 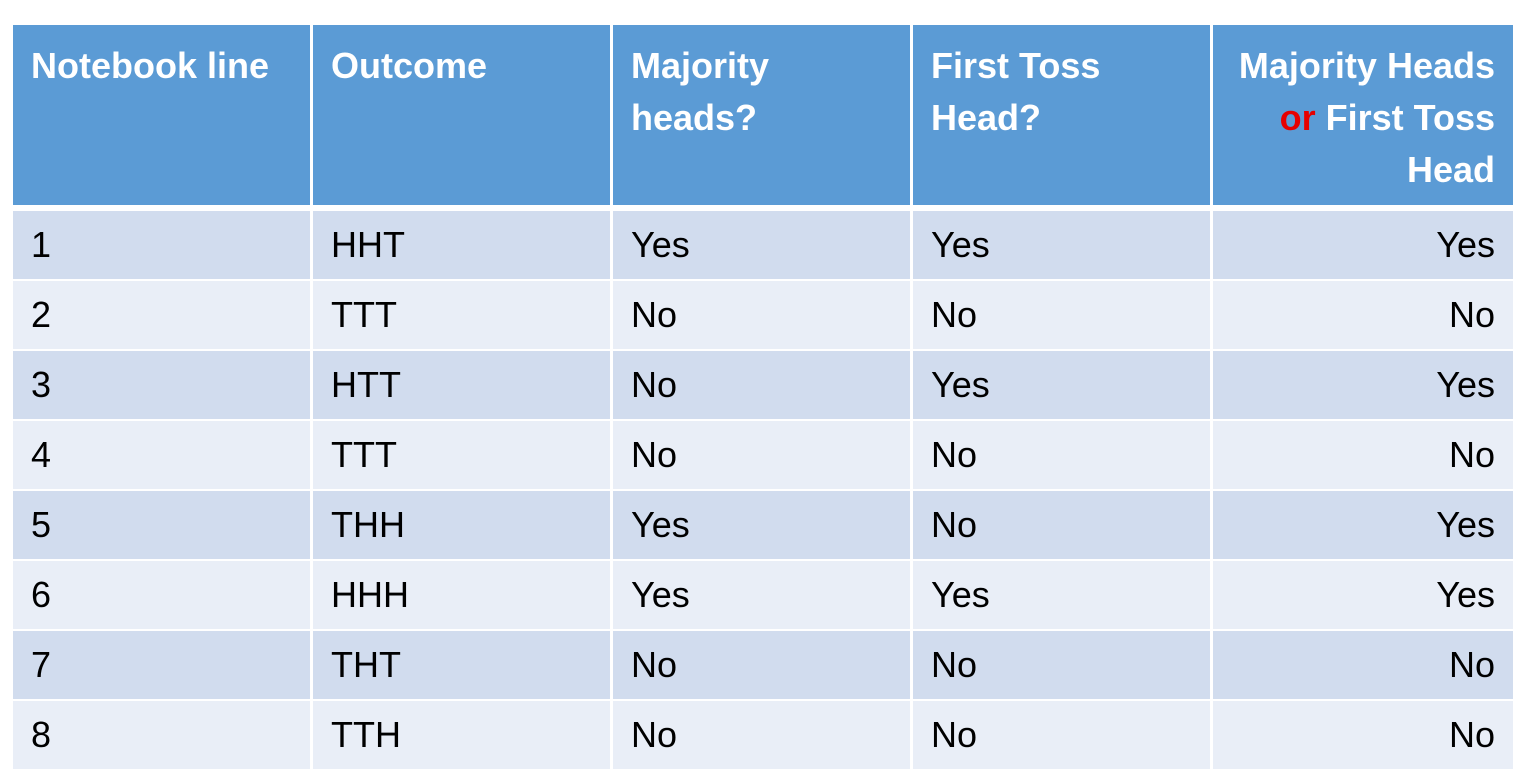 I want to click on header-or-word: or, so click(x=1297, y=117).